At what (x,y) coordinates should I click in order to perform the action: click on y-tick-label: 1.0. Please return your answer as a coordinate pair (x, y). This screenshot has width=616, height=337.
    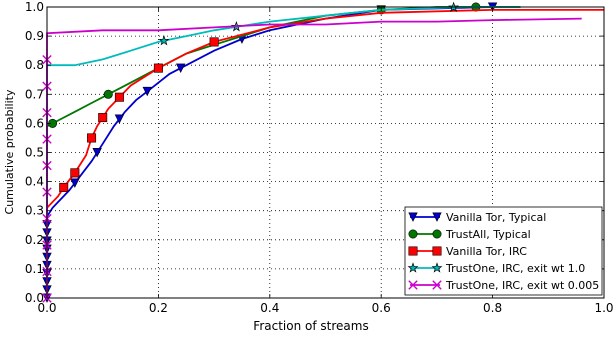
    Looking at the image, I should click on (34, 7).